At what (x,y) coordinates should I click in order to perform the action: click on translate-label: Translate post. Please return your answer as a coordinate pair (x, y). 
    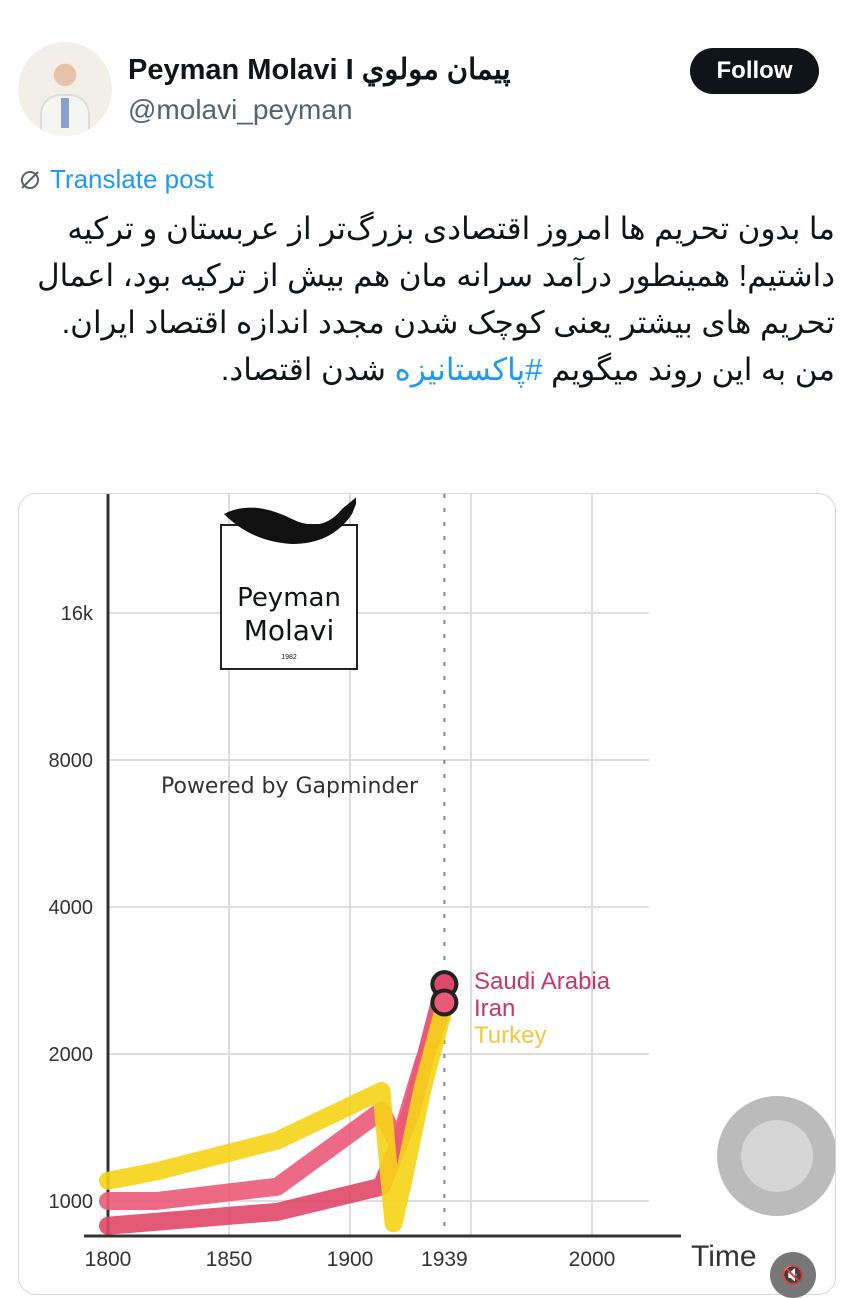
    Looking at the image, I should click on (132, 179).